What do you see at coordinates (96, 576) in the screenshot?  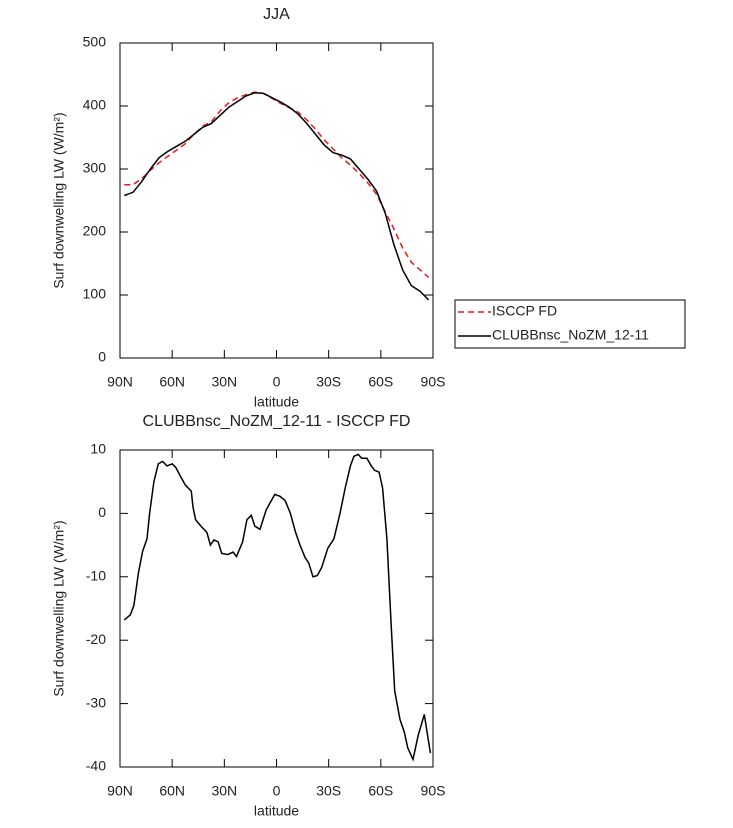 I see `y-tick-label: -10` at bounding box center [96, 576].